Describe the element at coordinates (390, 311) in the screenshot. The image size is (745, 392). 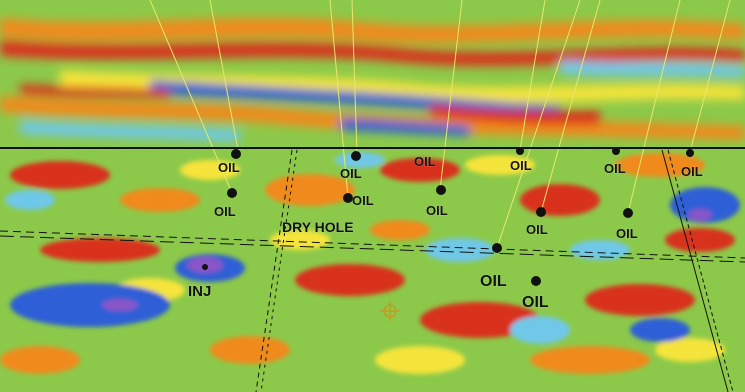
I see `crosshair-marker` at that location.